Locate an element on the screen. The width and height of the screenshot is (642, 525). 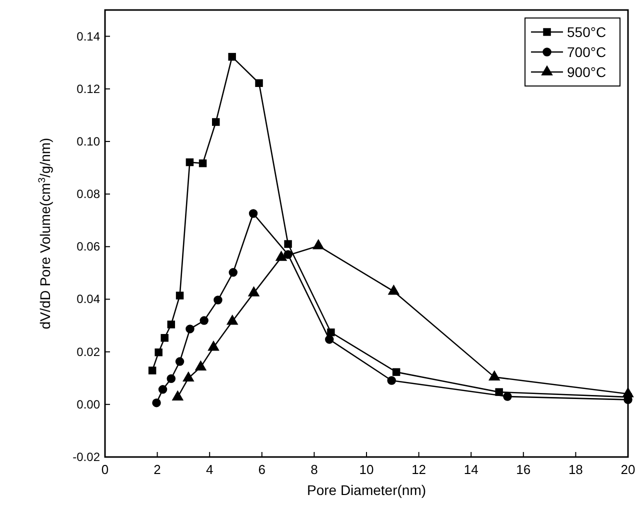
legend-label: 550°C is located at coordinates (586, 32).